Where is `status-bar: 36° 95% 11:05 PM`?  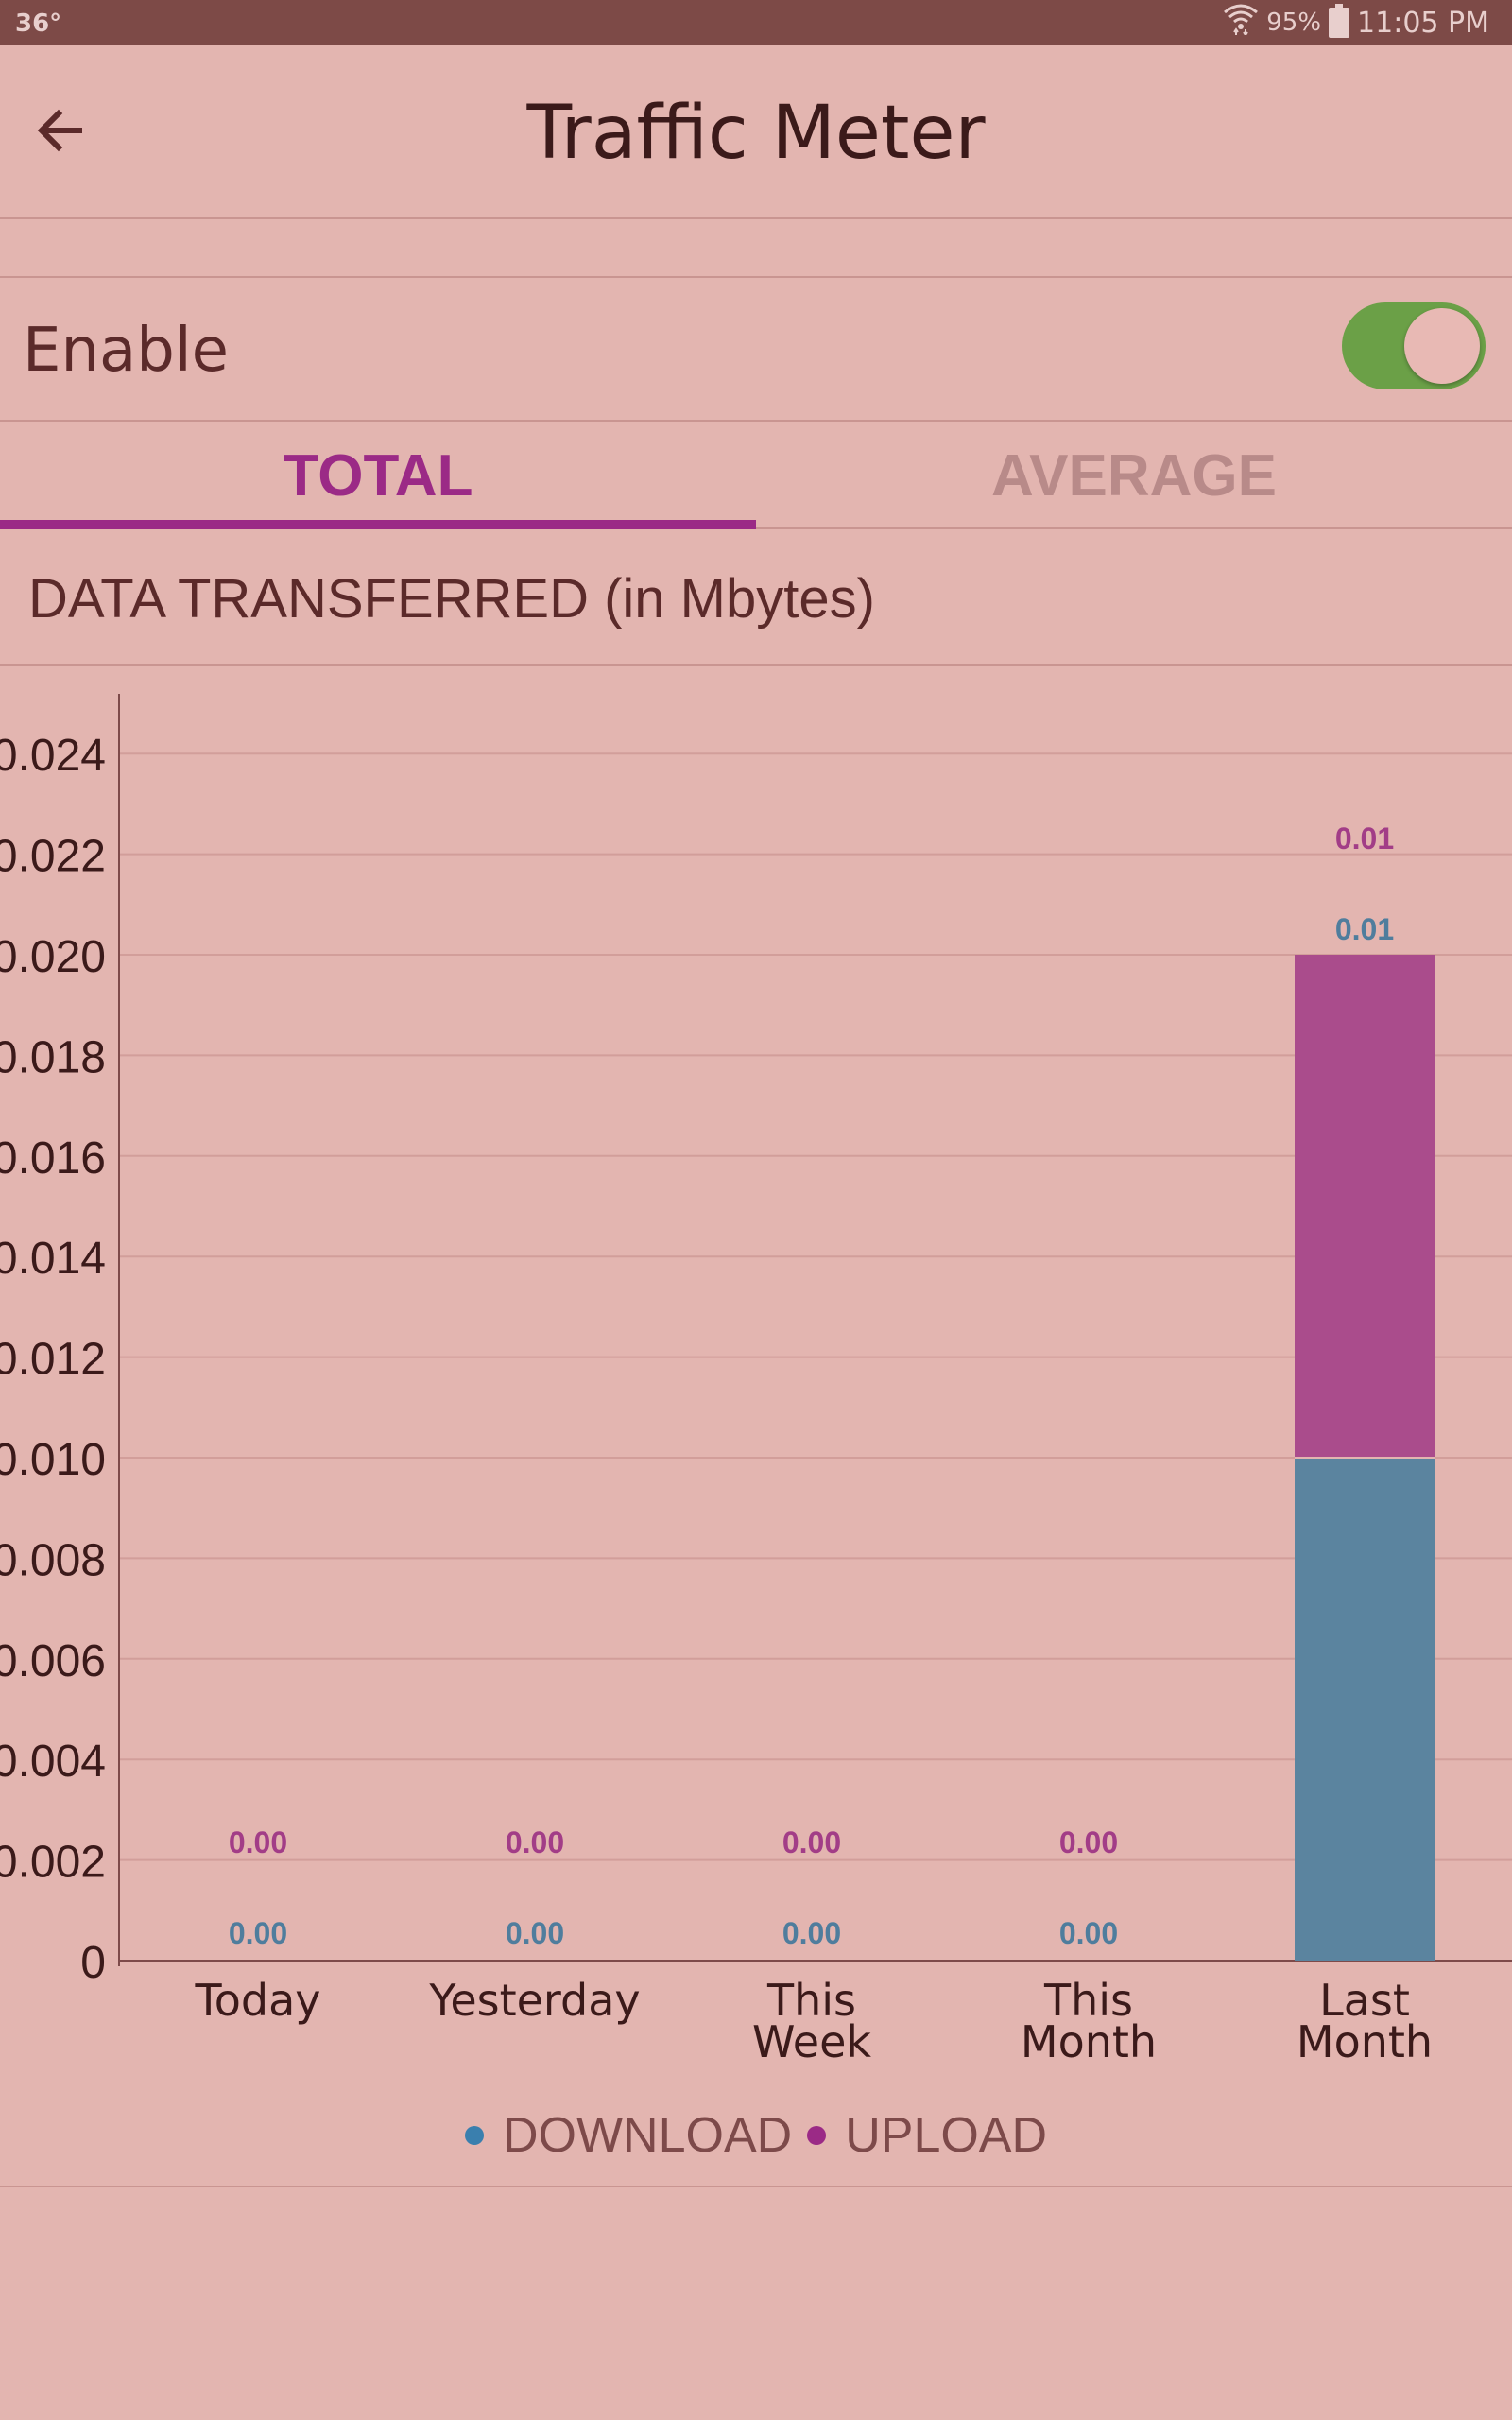 status-bar: 36° 95% 11:05 PM is located at coordinates (756, 22).